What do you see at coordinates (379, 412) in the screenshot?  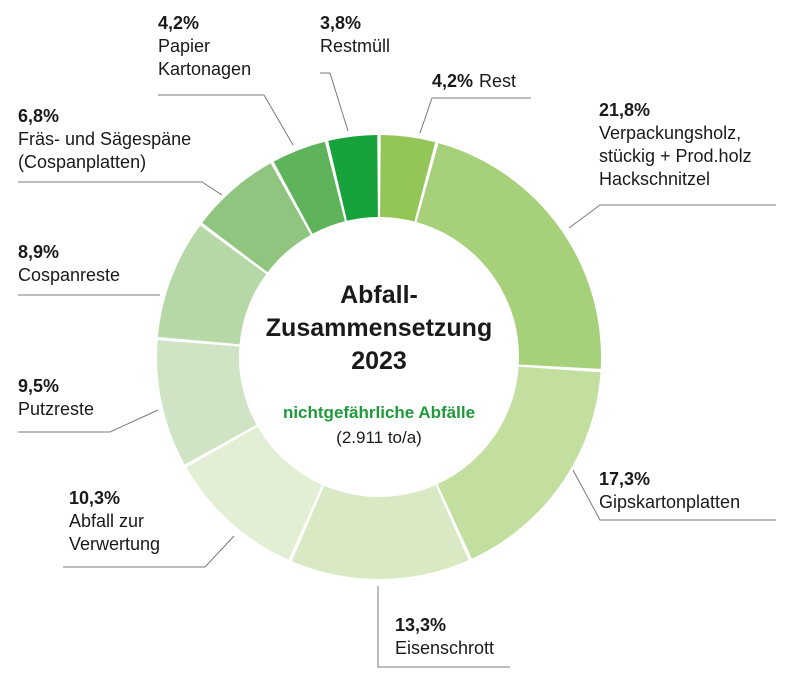 I see `center-subtitle: nichtgefährliche Abfälle` at bounding box center [379, 412].